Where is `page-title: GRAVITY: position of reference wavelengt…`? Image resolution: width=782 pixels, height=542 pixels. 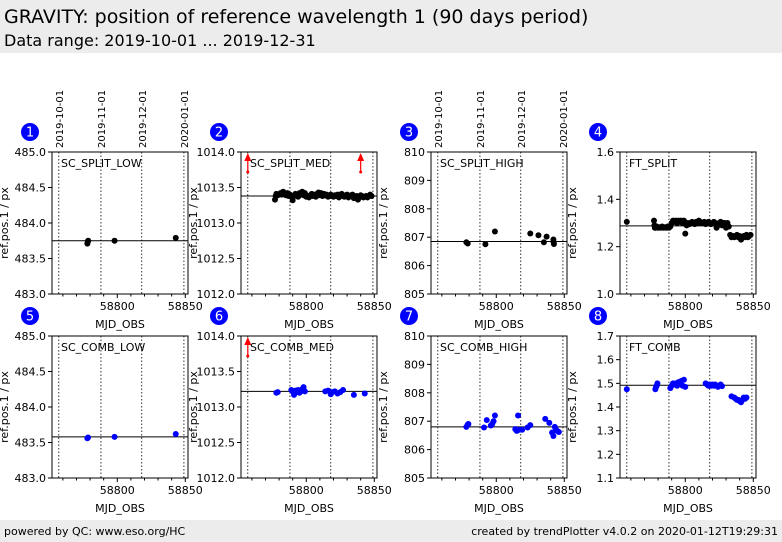
page-title: GRAVITY: position of reference wavelengt… is located at coordinates (296, 17).